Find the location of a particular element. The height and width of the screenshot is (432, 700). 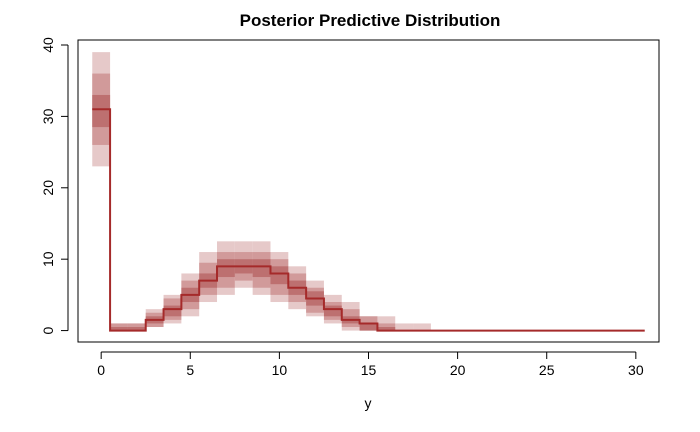

band-inner-x7 is located at coordinates (226, 268).